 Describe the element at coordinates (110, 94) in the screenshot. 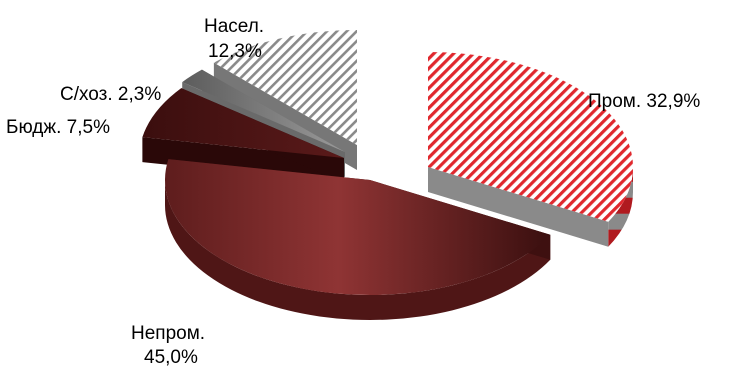

I see `label-skhoz: С/хоз. 2,3%` at that location.